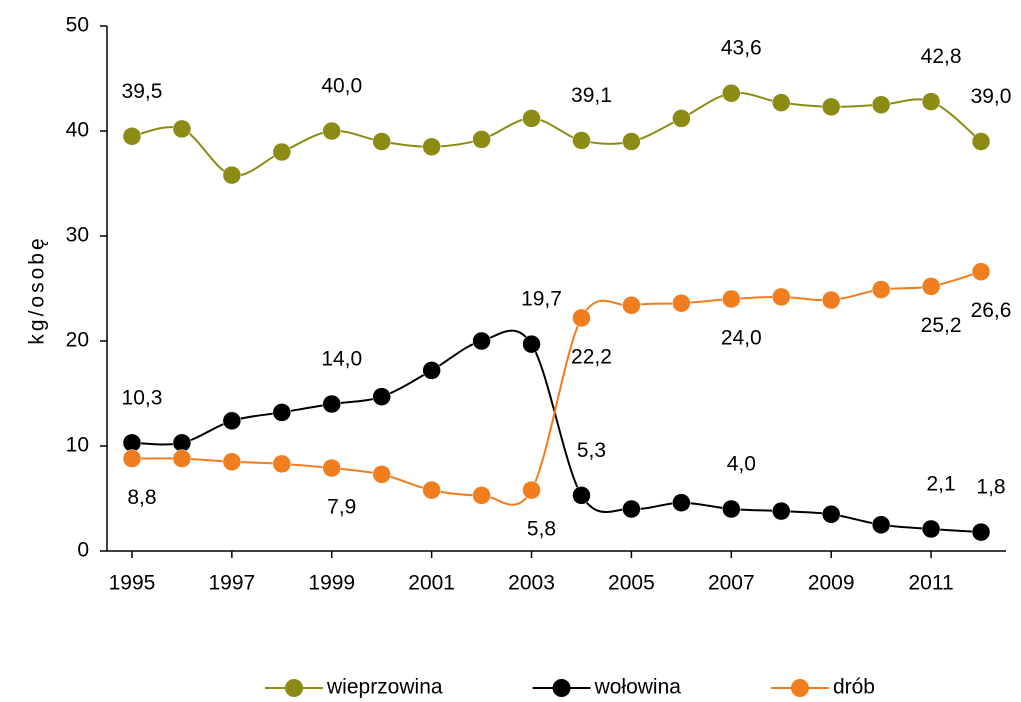 The height and width of the screenshot is (702, 1021). What do you see at coordinates (232, 583) in the screenshot?
I see `x-tick-label: 1997` at bounding box center [232, 583].